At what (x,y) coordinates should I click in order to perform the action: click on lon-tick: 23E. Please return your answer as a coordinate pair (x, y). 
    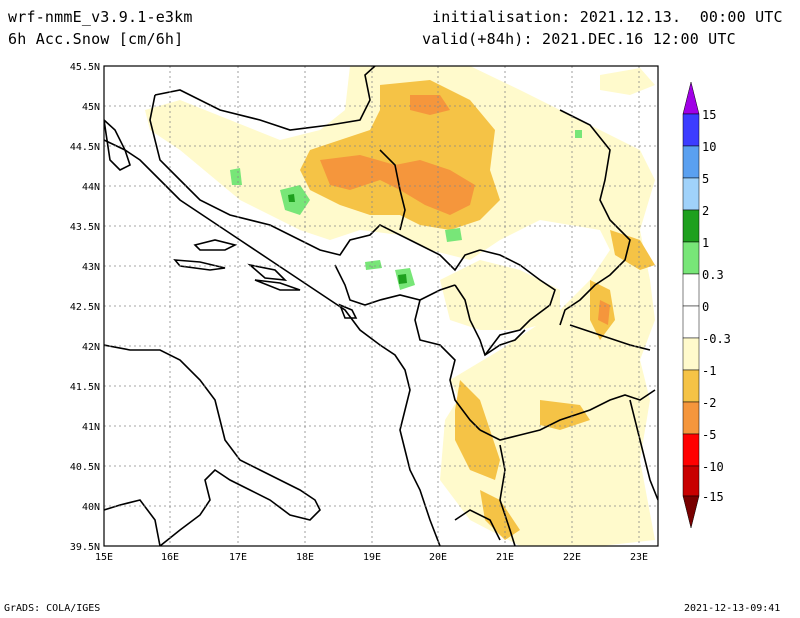
    Looking at the image, I should click on (639, 557).